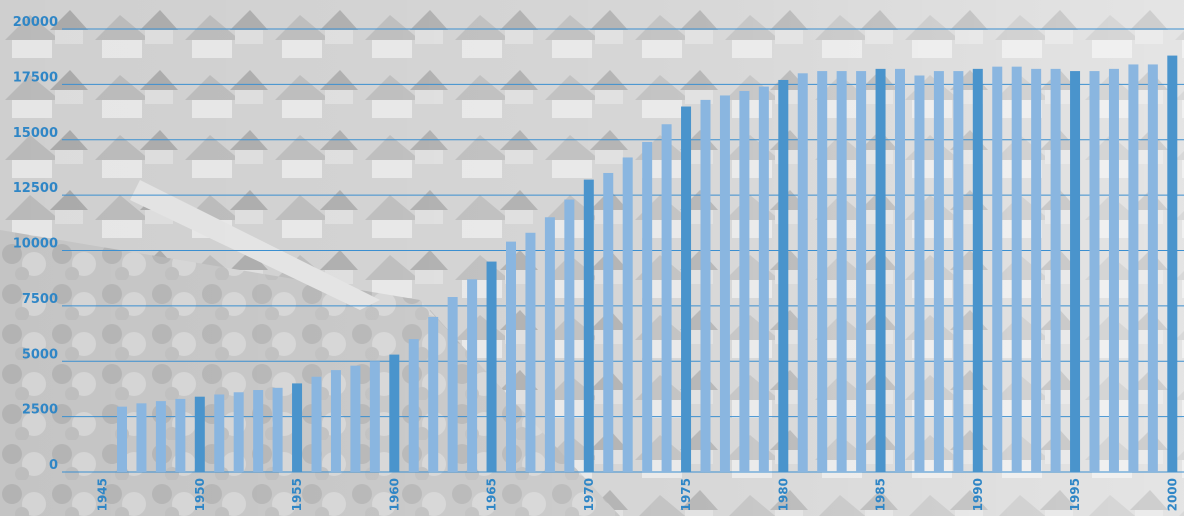 This screenshot has height=516, width=1184. I want to click on x-tick-label: 1990, so click(978, 494).